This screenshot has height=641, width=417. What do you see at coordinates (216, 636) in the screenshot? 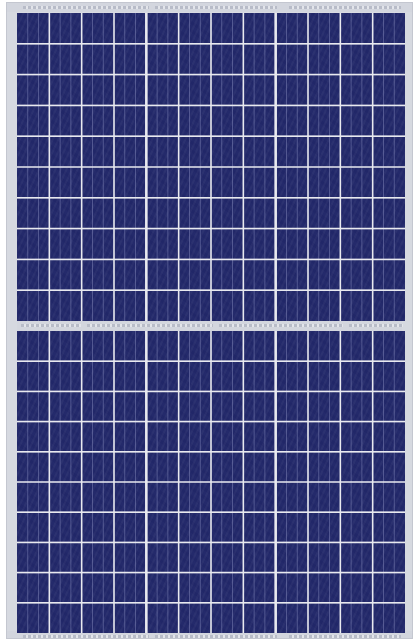
I see `busbar-bottom-center` at bounding box center [216, 636].